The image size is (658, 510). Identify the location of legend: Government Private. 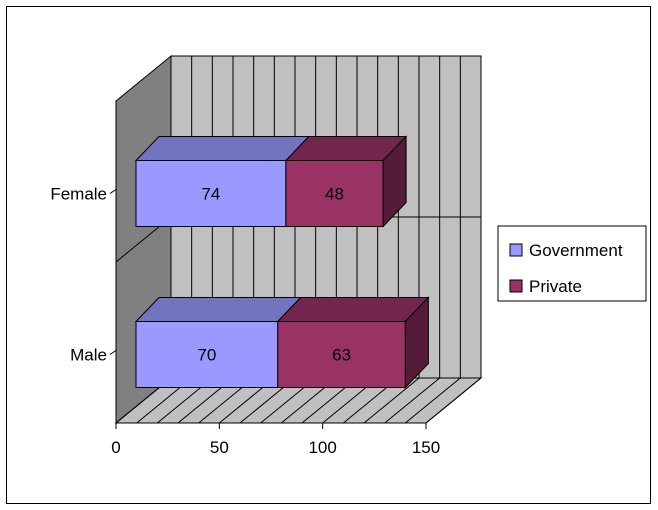
(572, 263).